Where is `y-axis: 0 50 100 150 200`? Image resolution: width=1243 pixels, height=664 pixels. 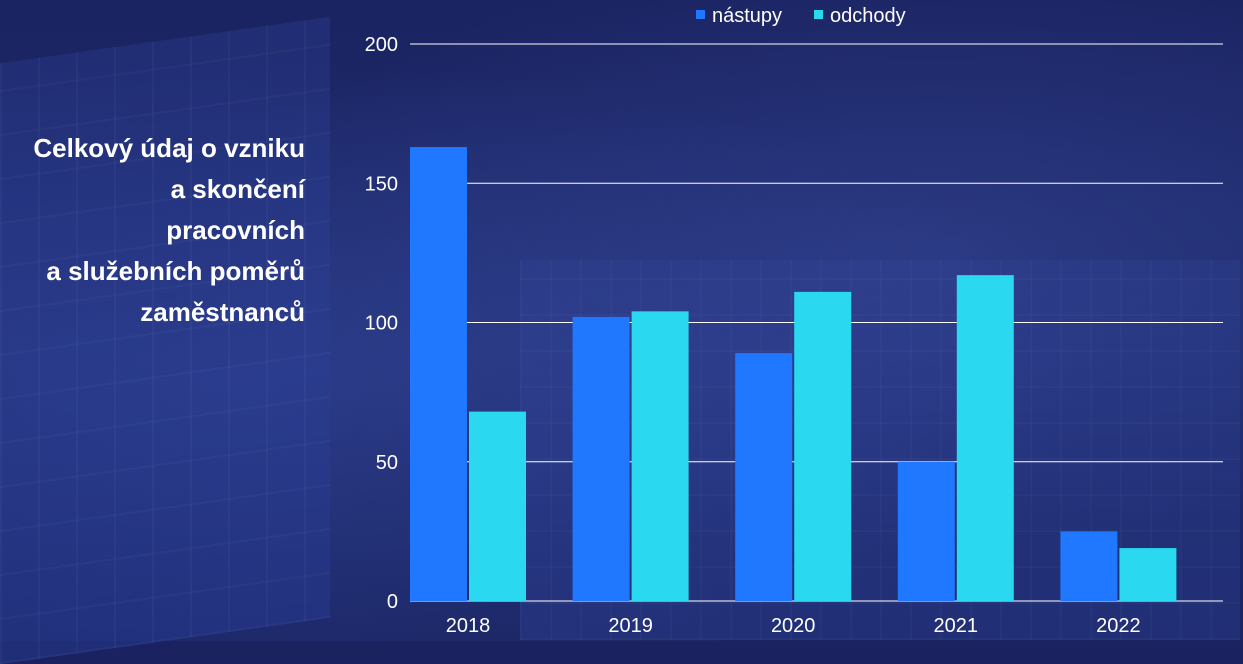
y-axis: 0 50 100 150 200 is located at coordinates (381, 323).